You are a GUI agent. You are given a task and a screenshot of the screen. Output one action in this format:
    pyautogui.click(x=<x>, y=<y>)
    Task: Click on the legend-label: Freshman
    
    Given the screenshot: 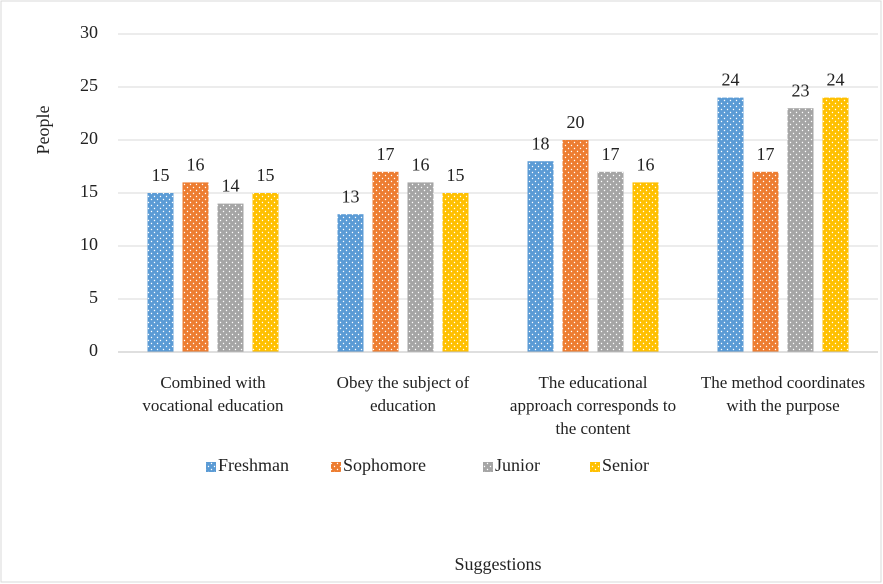 What is the action you would take?
    pyautogui.click(x=253, y=465)
    